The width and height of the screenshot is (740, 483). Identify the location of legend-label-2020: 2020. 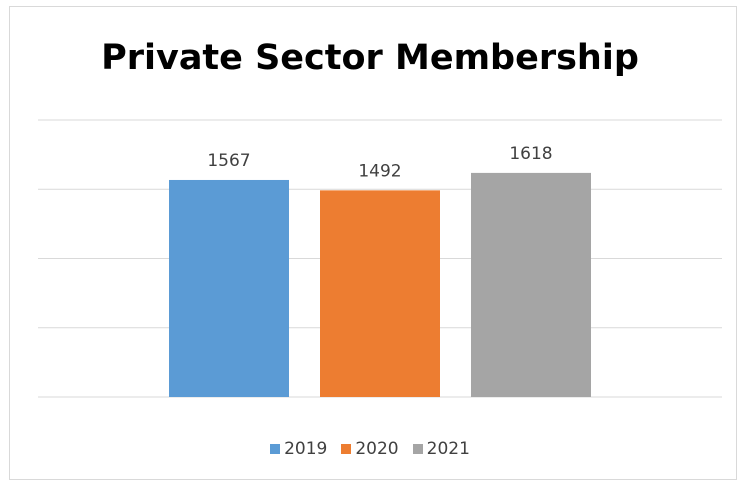
(377, 449).